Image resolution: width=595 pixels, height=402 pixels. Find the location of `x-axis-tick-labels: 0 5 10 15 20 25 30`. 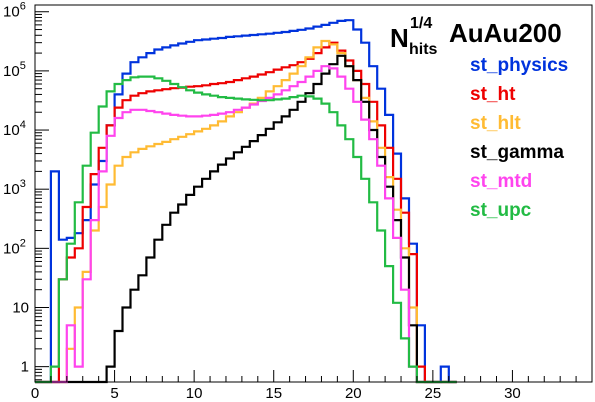

x-axis-tick-labels: 0 5 10 15 20 25 30 is located at coordinates (276, 393).